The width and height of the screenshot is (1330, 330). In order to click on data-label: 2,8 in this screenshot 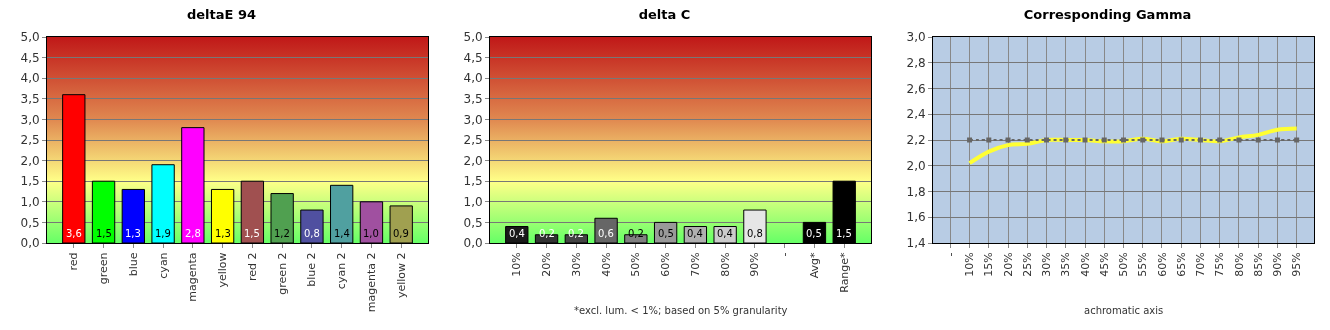, I will do `click(193, 233)`.